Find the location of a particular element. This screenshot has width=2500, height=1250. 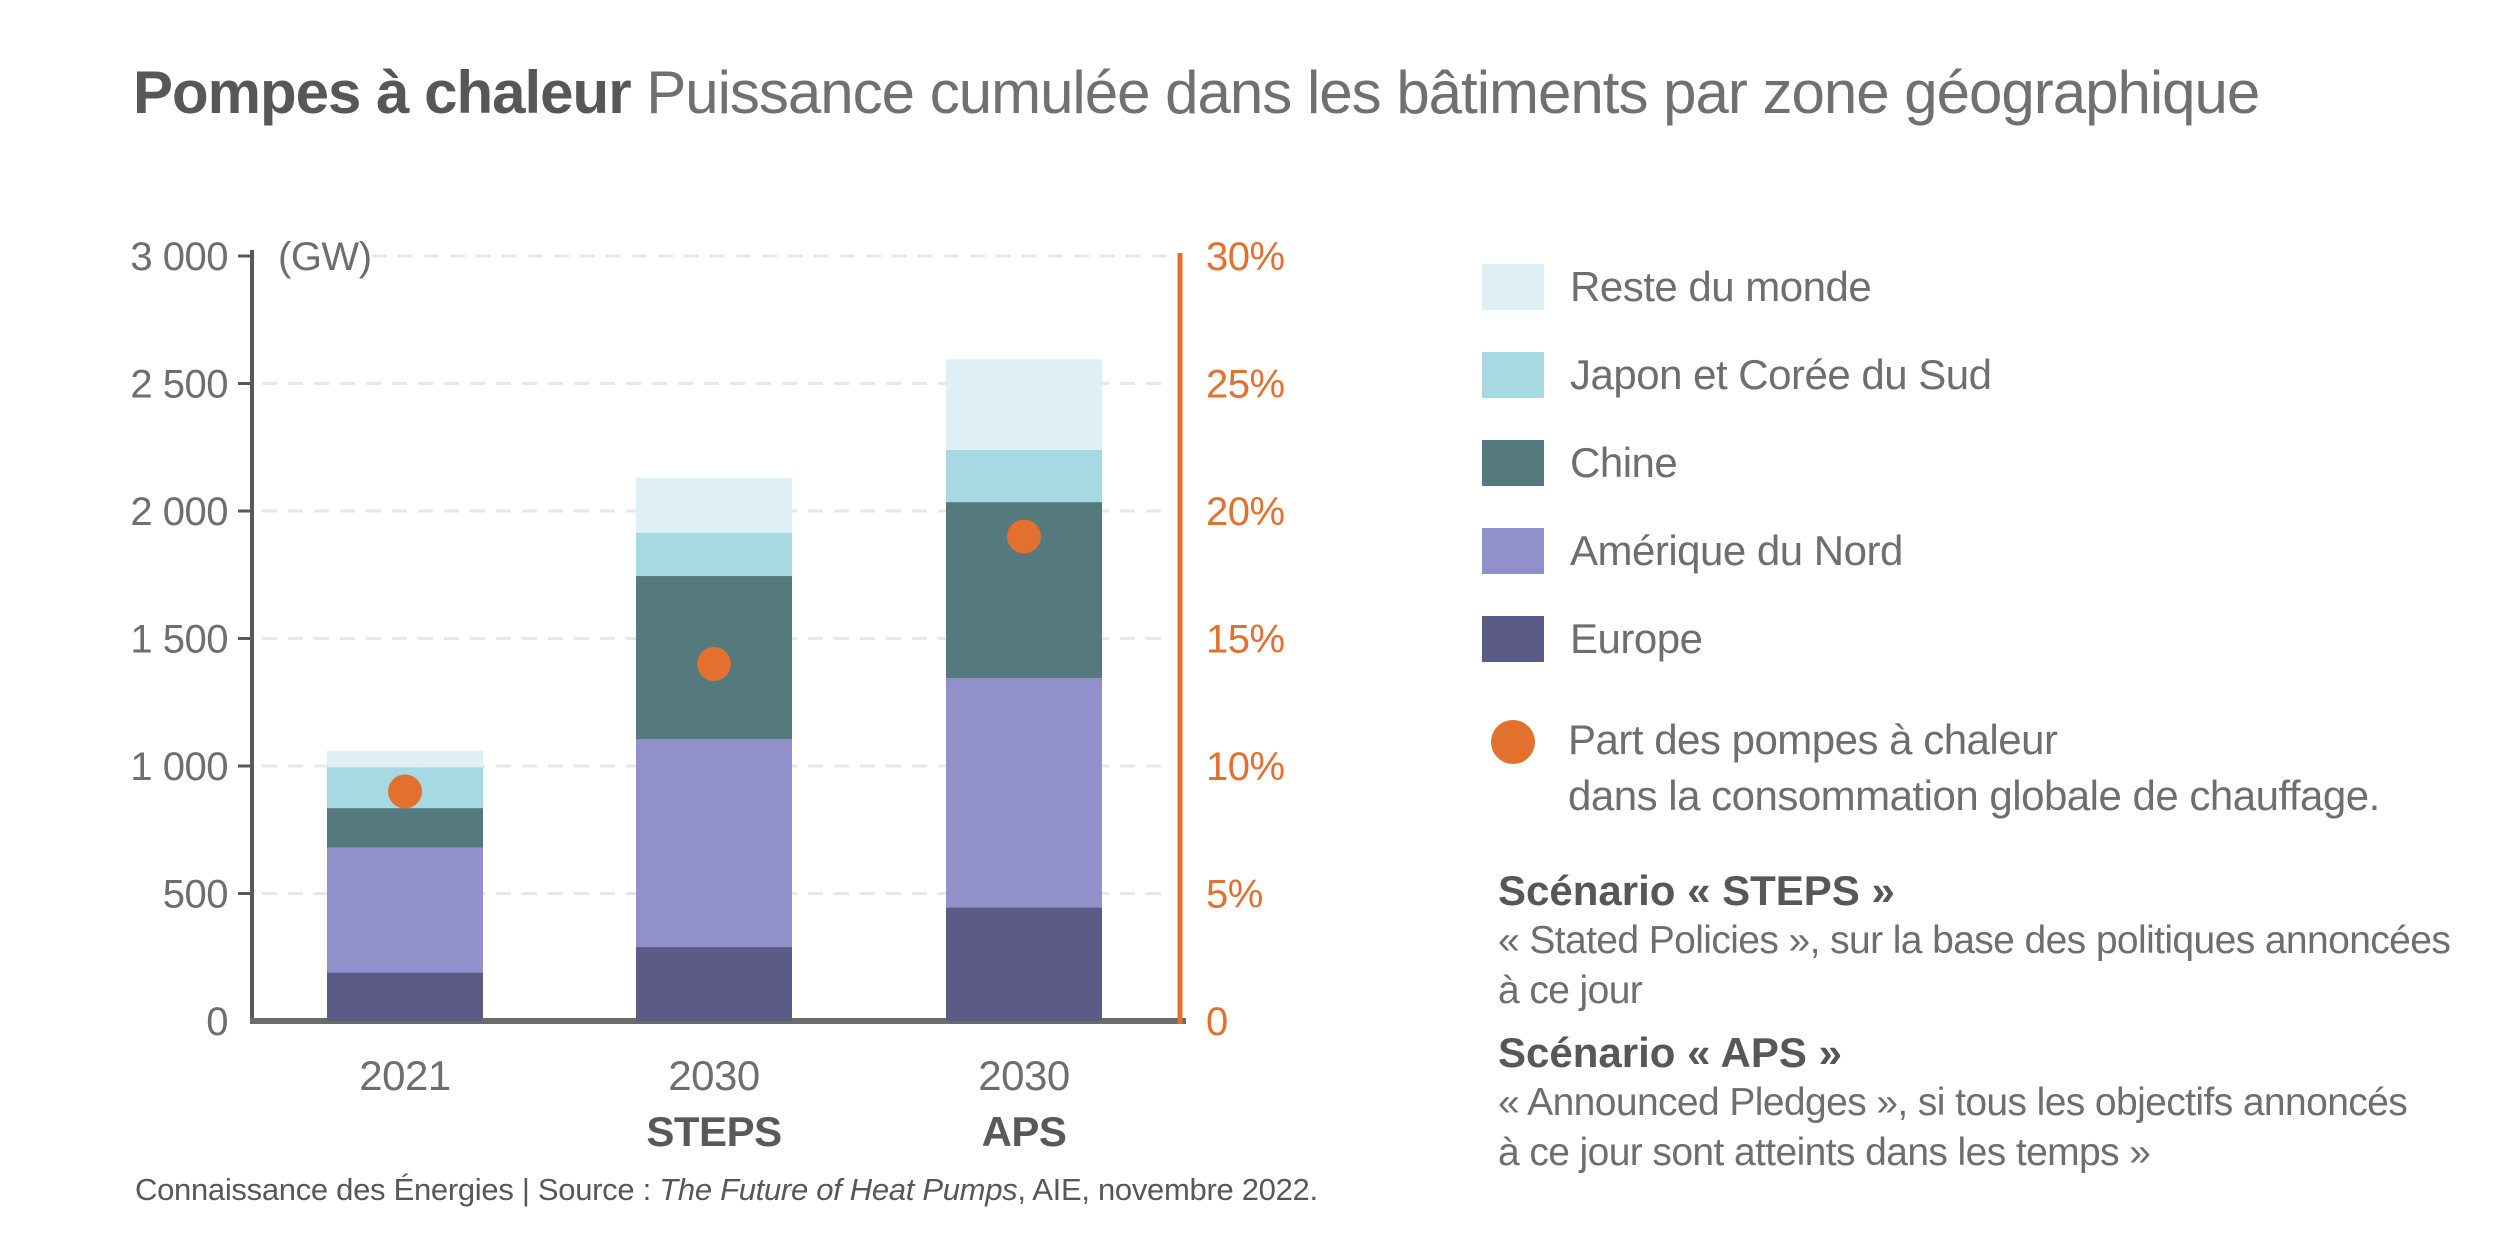

x-tick-label: 2021 is located at coordinates (404, 1075).